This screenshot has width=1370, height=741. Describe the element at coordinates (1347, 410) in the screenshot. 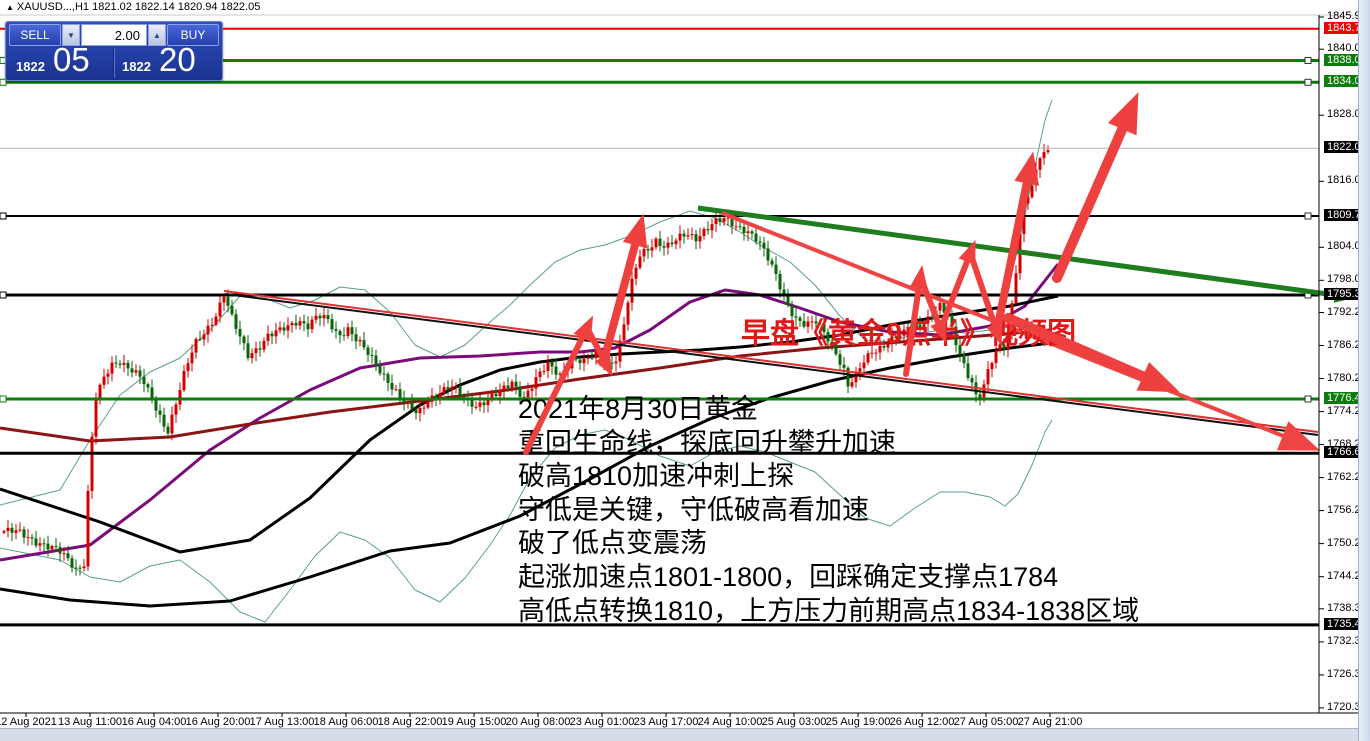

I see `price-tick-label: 1774.20` at that location.